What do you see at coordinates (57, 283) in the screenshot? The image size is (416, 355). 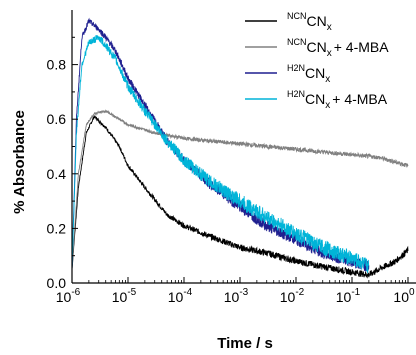 I see `y-tick-label: 0.0` at bounding box center [57, 283].